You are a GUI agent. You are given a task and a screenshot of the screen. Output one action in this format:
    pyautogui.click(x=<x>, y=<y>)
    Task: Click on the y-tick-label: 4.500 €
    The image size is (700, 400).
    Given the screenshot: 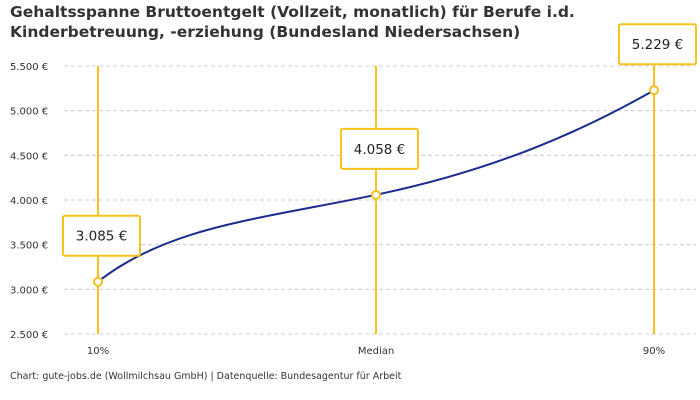 What is the action you would take?
    pyautogui.click(x=29, y=156)
    